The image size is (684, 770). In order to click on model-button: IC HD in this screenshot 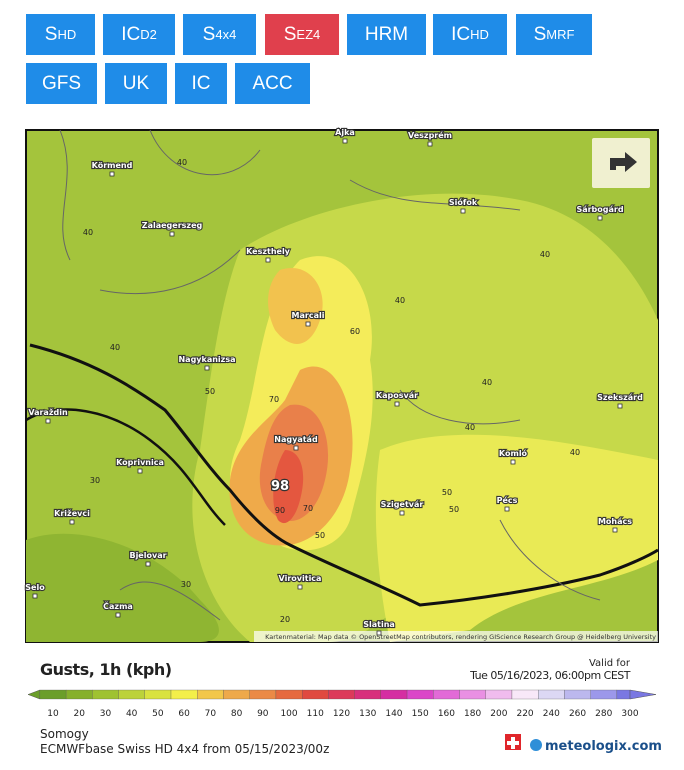, I will do `click(470, 34)`.